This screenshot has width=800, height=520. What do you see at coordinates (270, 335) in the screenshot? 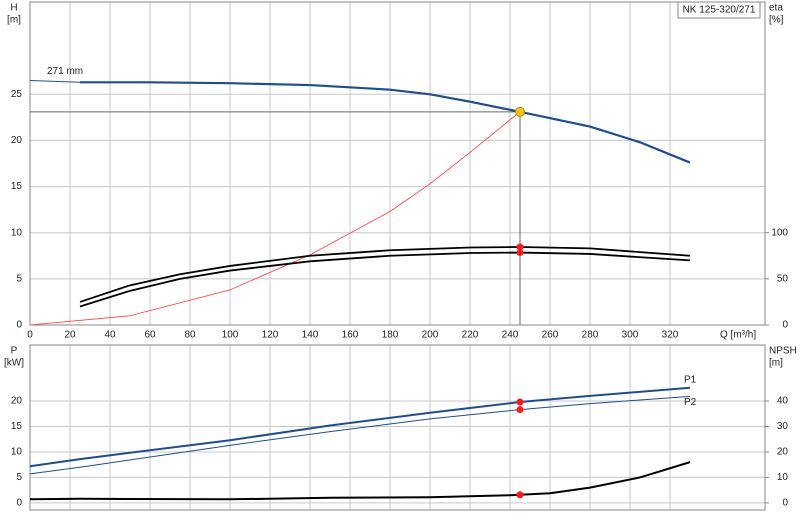
I see `x-tick-label: 120` at bounding box center [270, 335].